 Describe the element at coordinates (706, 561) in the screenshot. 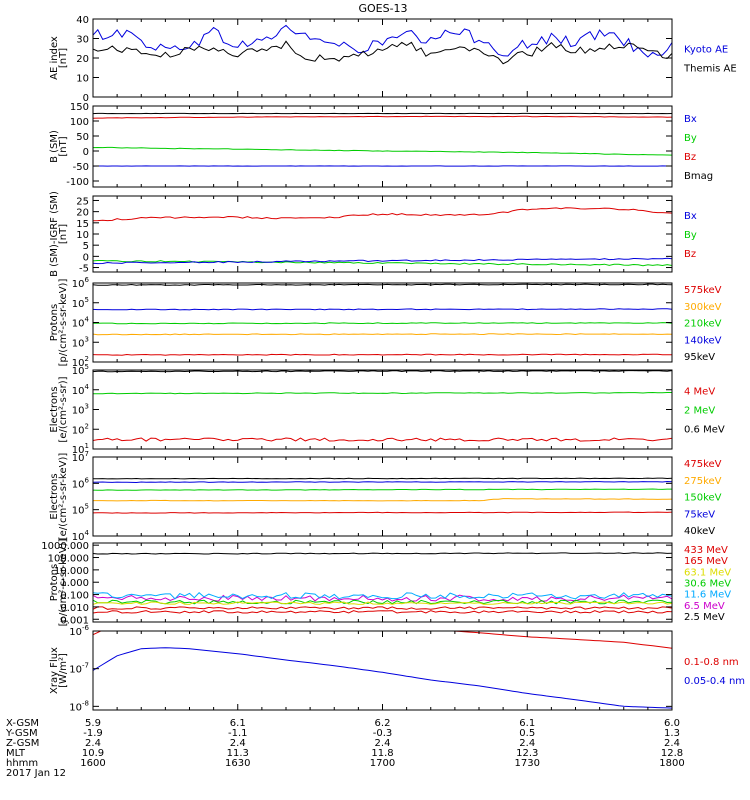

I see `legend-entry: 165 MeV` at that location.